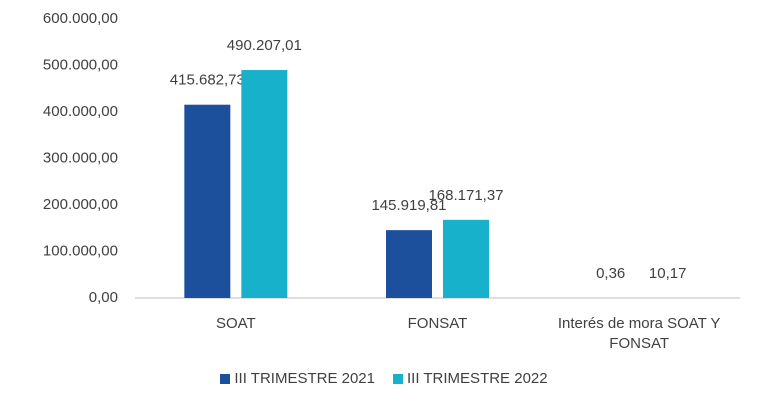  I want to click on legend-item: III TRIMESTRE 2021, so click(297, 378).